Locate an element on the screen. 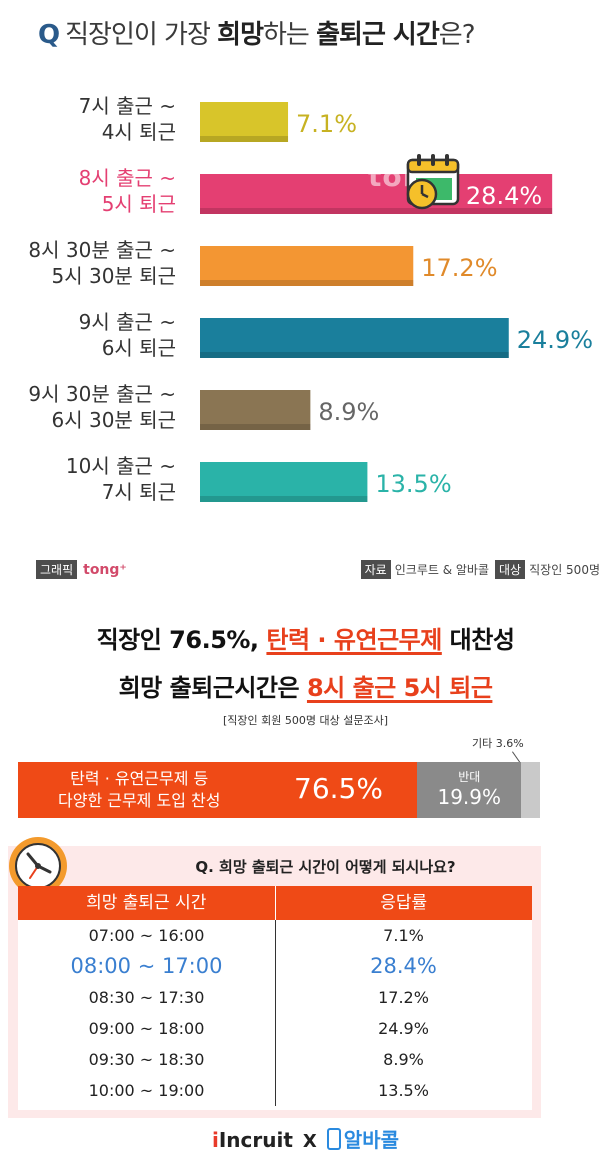 Image resolution: width=611 pixels, height=1163 pixels. category-label-1-1: 5시 퇴근 is located at coordinates (139, 204).